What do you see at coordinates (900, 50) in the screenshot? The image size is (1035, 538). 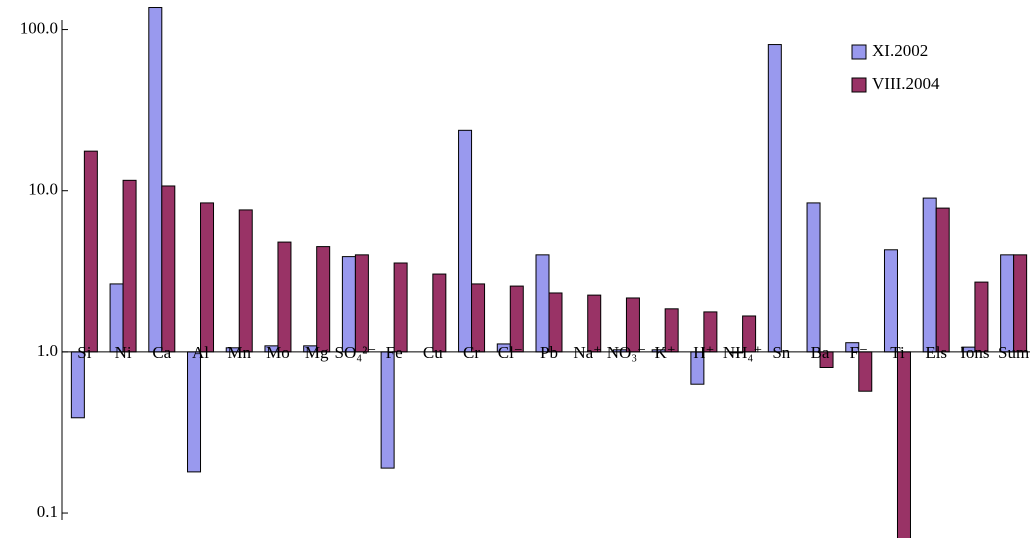 I see `legend-label: XI.2002` at bounding box center [900, 50].